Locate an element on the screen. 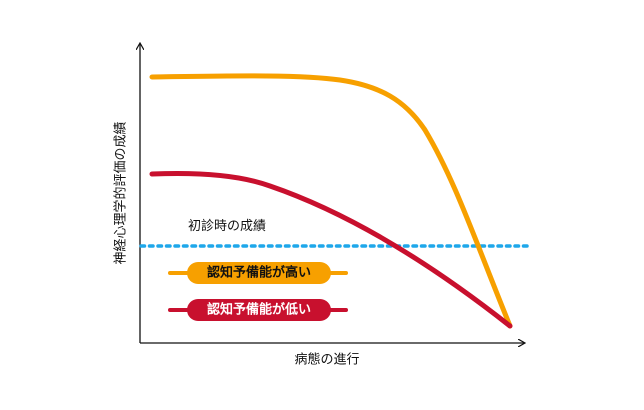 The image size is (644, 410). legend-high-reserve: 認知予備能が高い is located at coordinates (258, 273).